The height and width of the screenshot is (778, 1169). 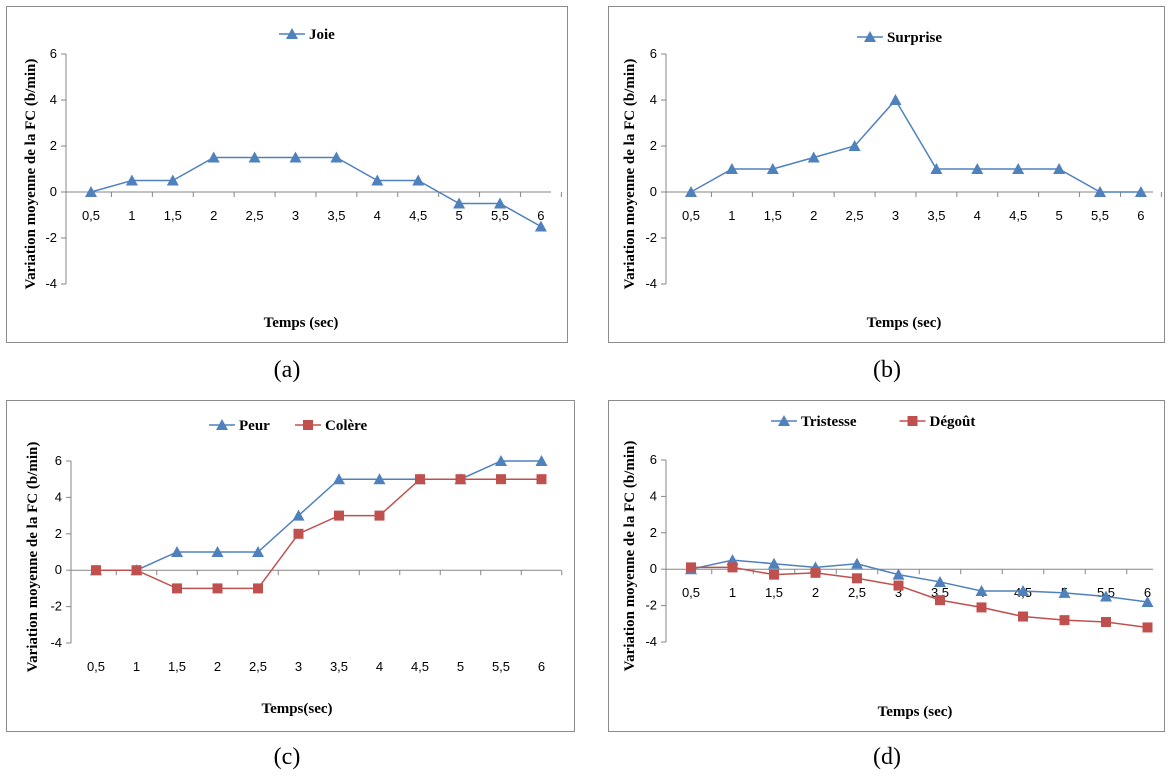 What do you see at coordinates (336, 215) in the screenshot?
I see `x-tick-label: 3,5` at bounding box center [336, 215].